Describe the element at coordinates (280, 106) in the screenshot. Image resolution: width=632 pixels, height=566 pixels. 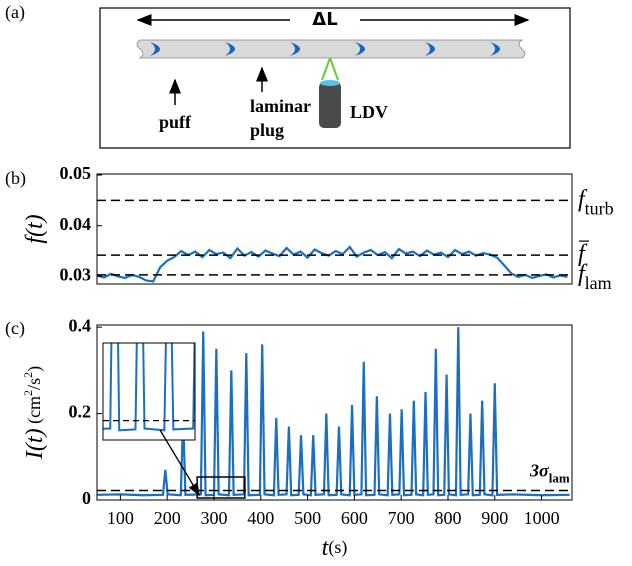
I see `label-line: laminar` at that location.